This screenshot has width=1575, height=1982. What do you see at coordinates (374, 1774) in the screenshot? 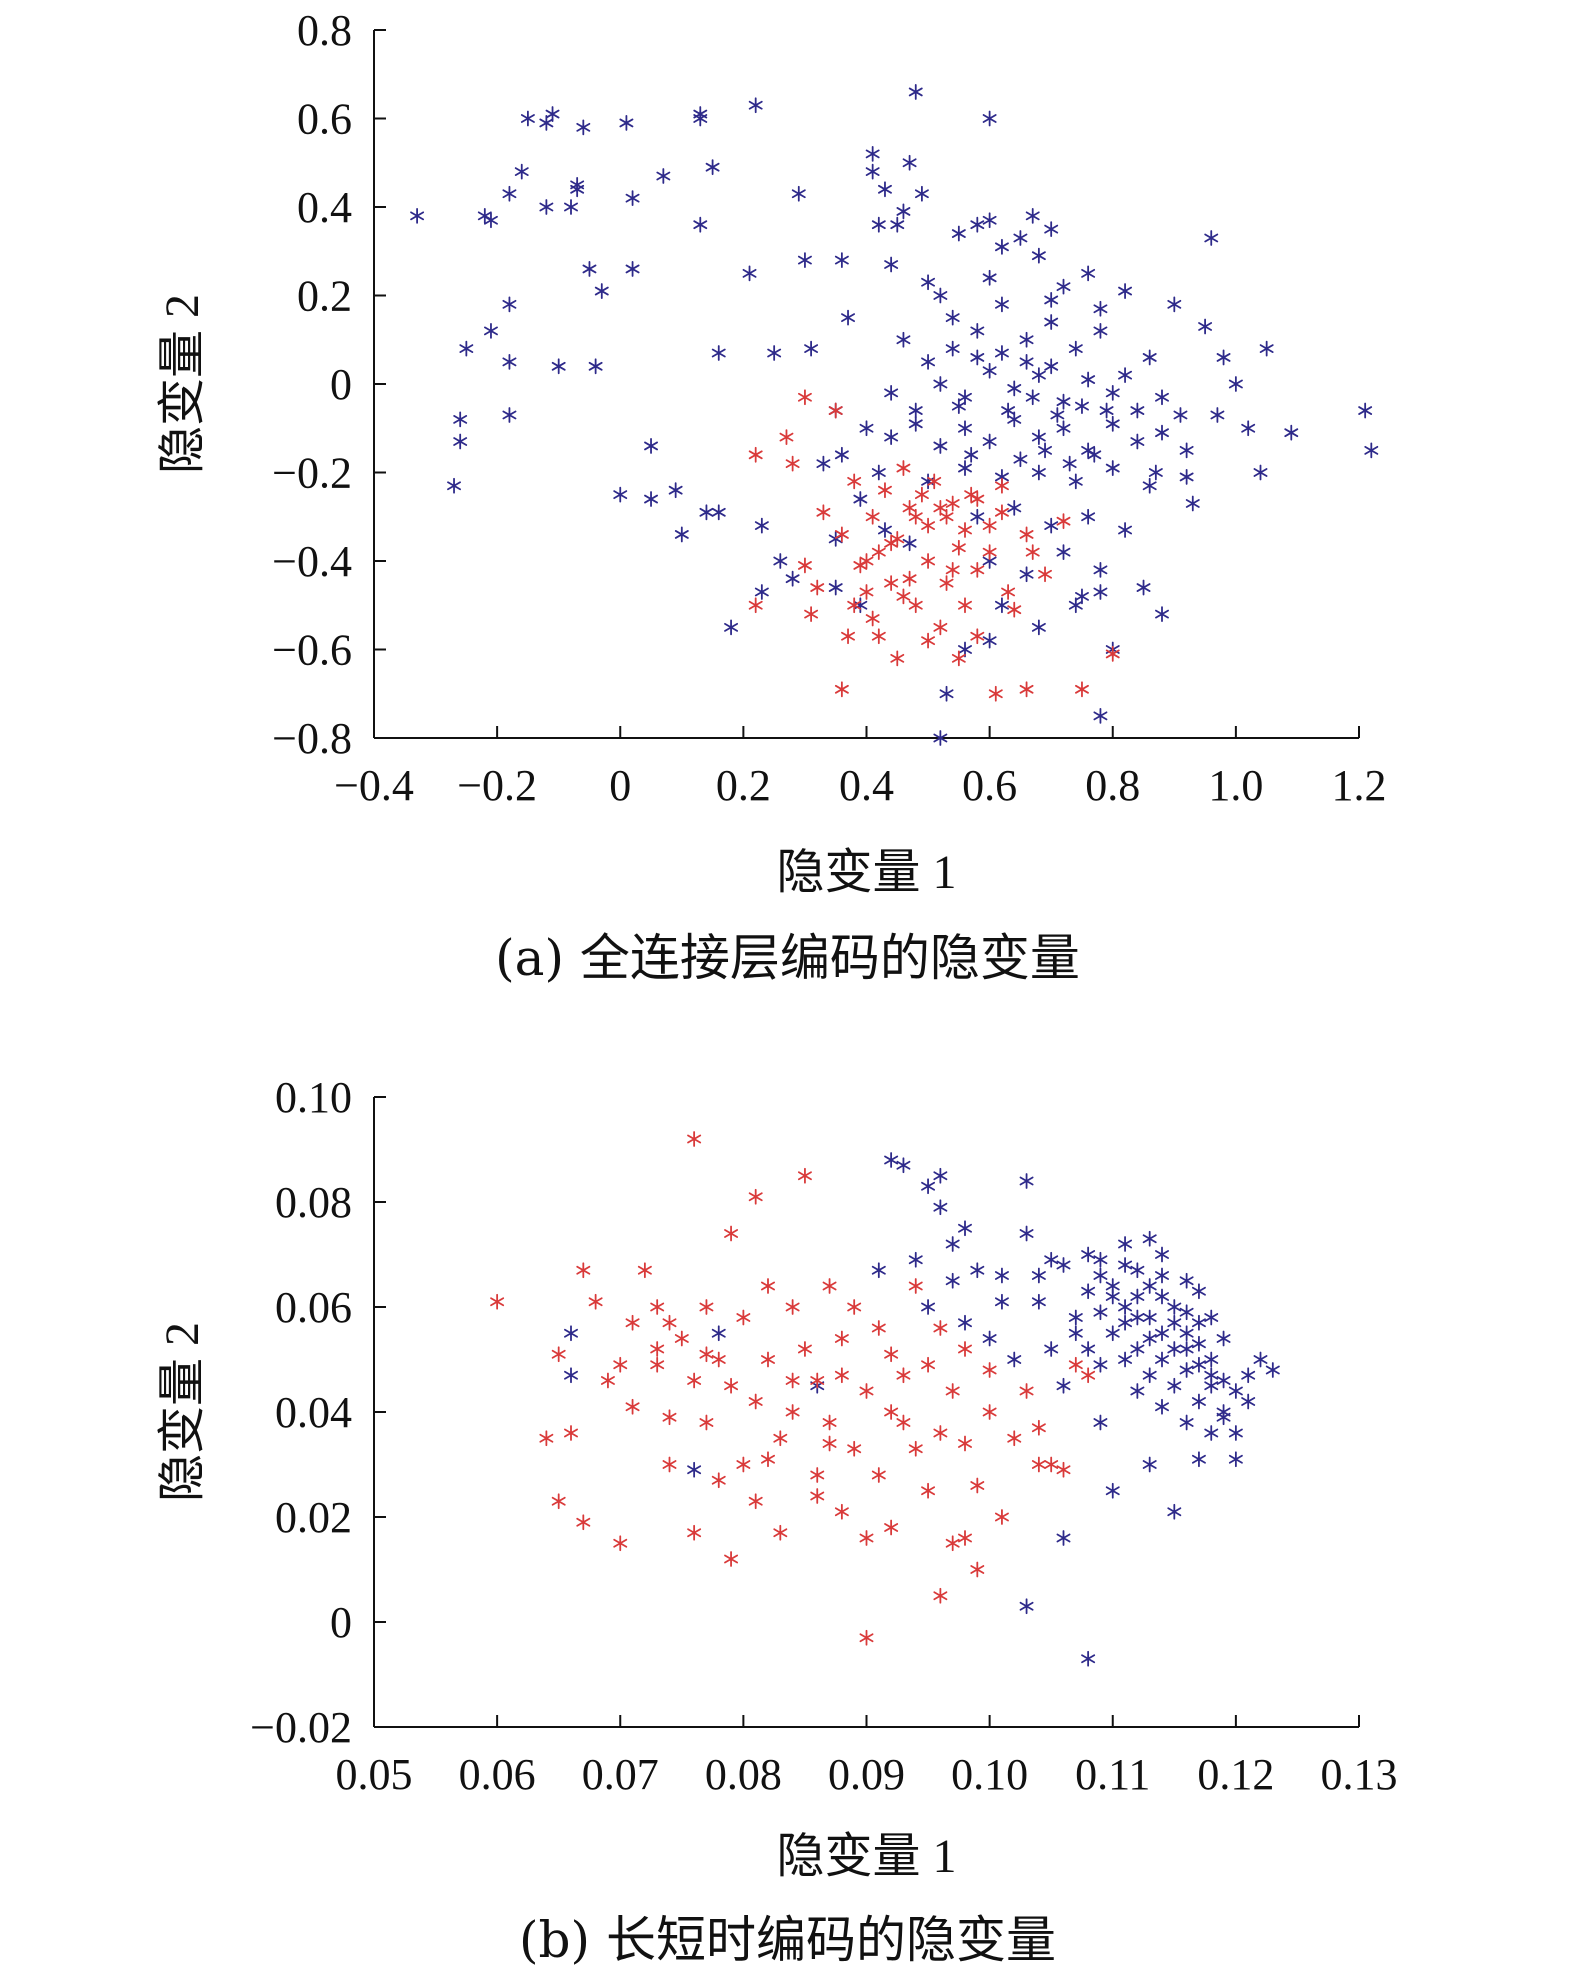
I see `x-tick-label: 0.05` at bounding box center [374, 1774].